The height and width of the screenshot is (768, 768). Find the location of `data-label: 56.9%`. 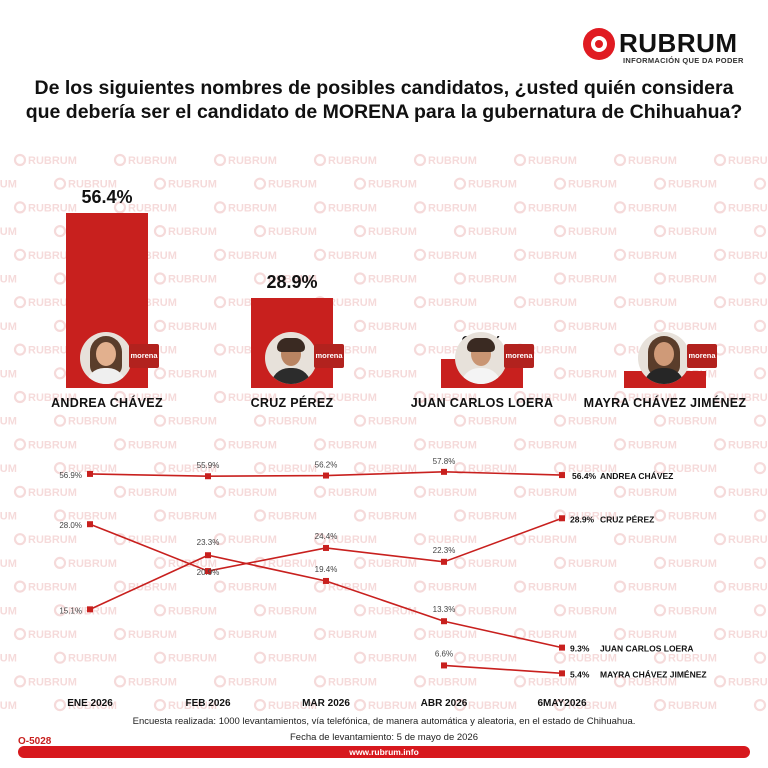

data-label: 56.9% is located at coordinates (70, 475).